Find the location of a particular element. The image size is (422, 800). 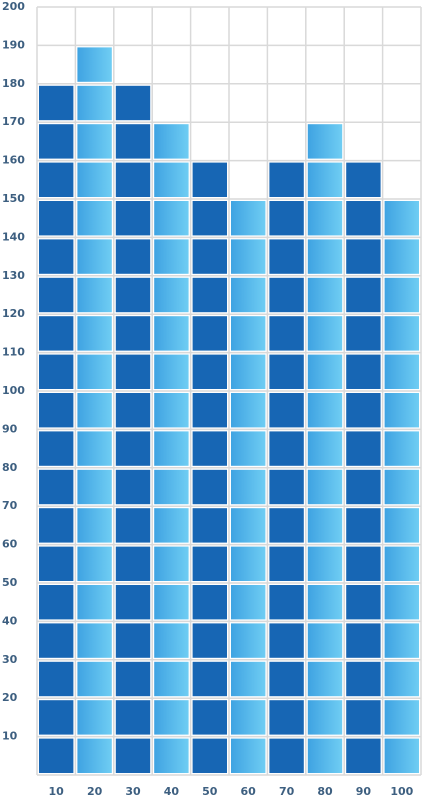

y-tick-label: 60 is located at coordinates (10, 544).